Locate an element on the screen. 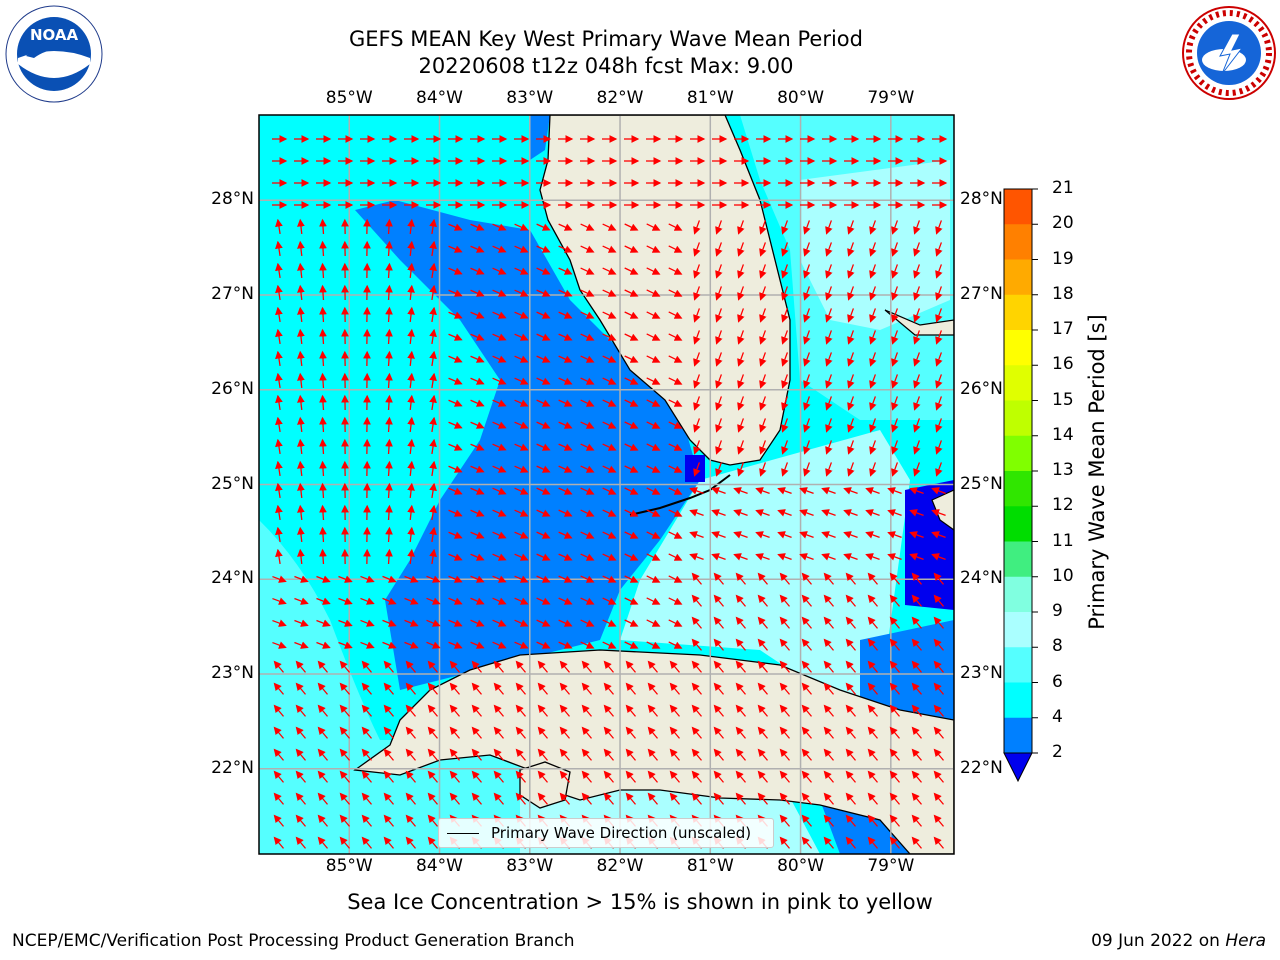  x-tick-label-bottom: 85°W is located at coordinates (349, 866).